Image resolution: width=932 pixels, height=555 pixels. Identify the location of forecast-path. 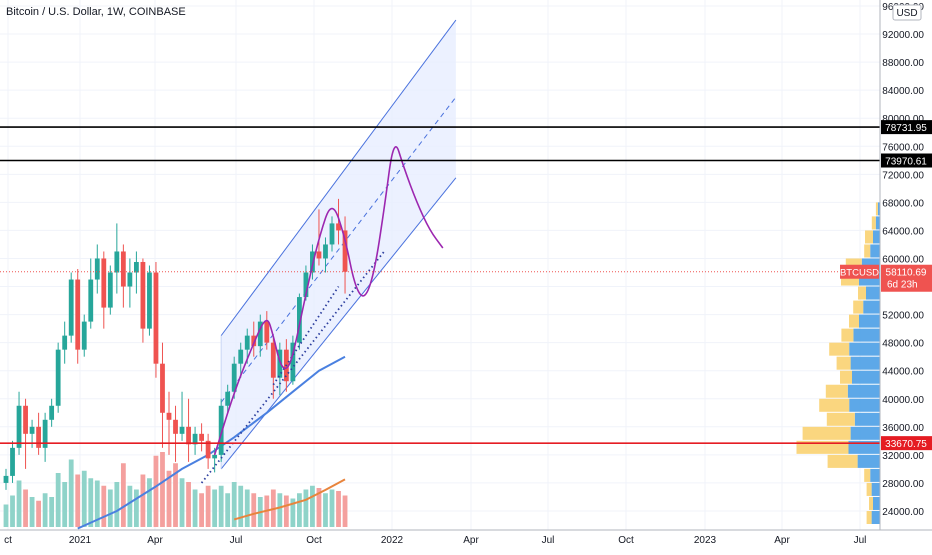
(328, 301).